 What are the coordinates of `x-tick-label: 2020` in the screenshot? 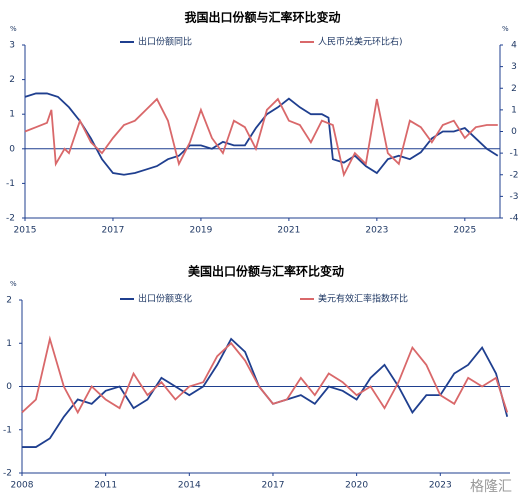 It's located at (356, 486).